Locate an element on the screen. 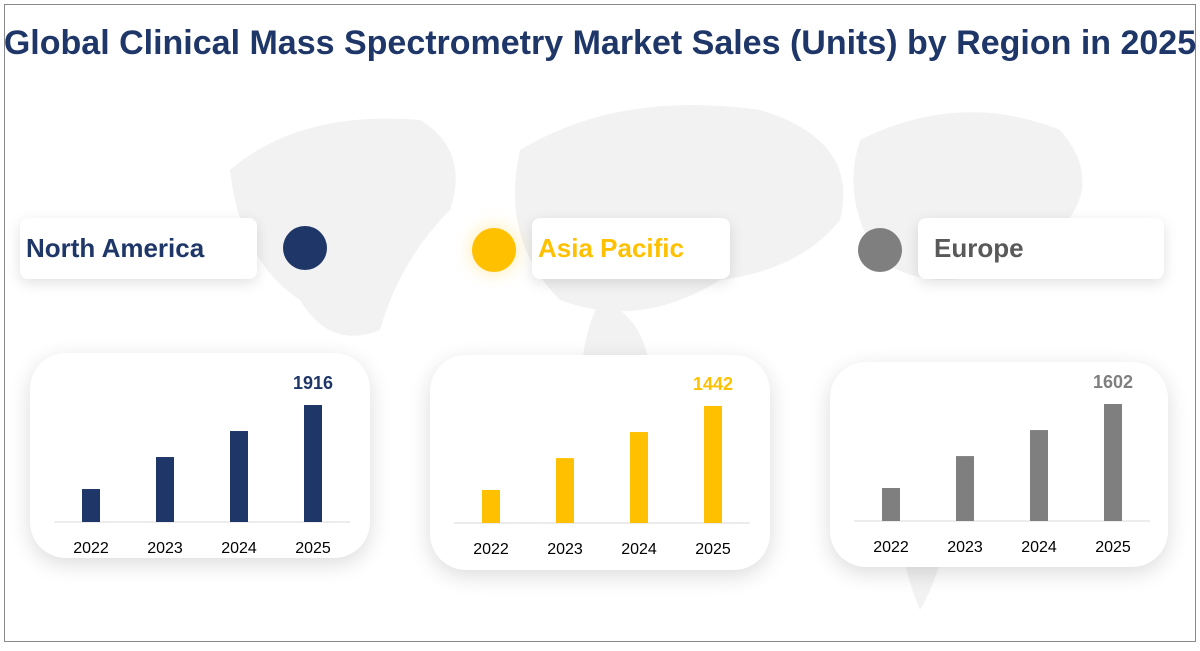 The width and height of the screenshot is (1200, 651). bar-chart: 2022 2023 2024 2025 1442 is located at coordinates (602, 466).